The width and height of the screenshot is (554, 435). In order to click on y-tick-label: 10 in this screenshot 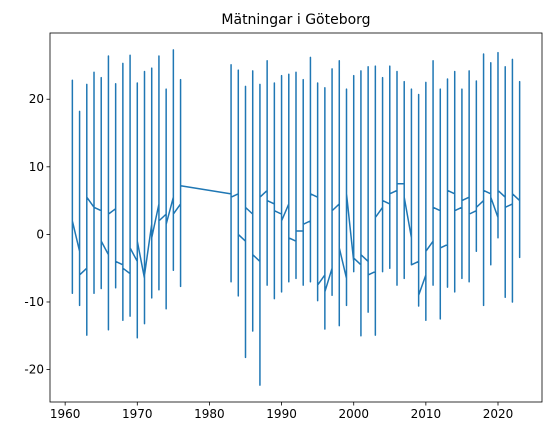, I will do `click(36, 167)`.